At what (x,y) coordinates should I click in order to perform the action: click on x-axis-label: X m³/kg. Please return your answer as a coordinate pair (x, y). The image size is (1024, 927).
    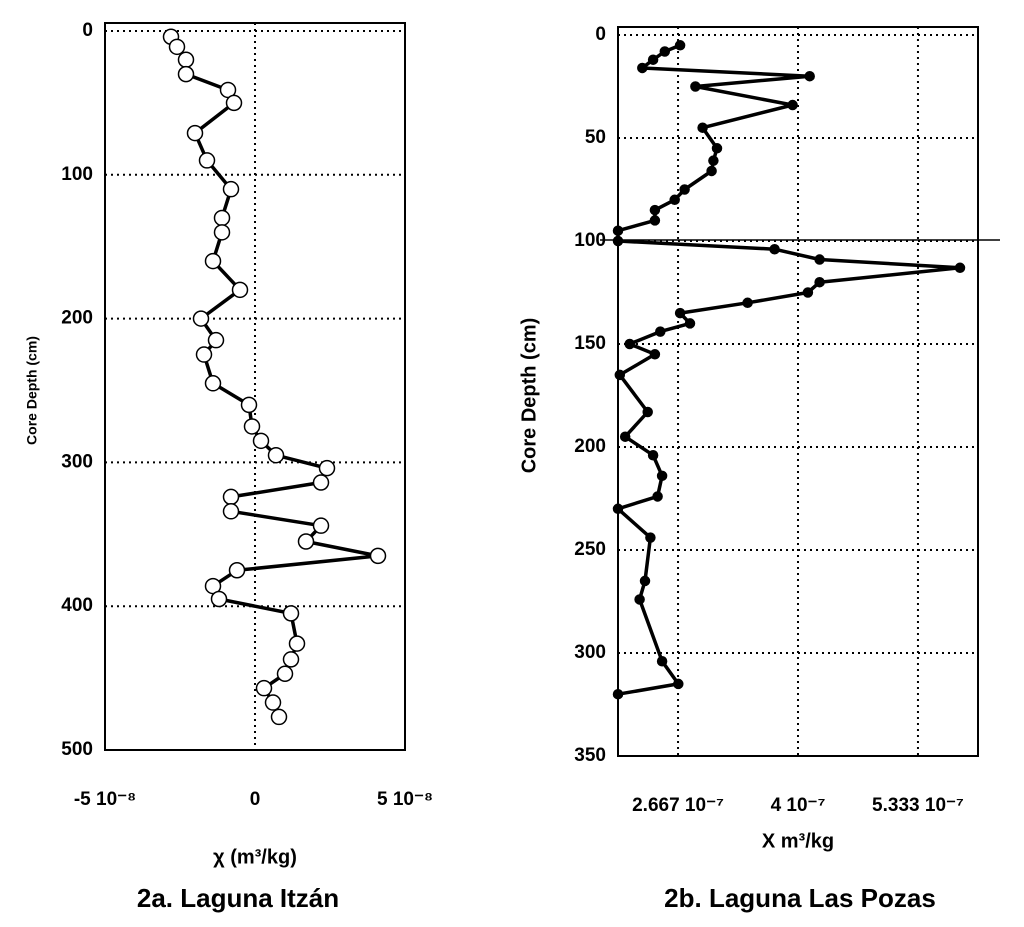
    Looking at the image, I should click on (798, 841).